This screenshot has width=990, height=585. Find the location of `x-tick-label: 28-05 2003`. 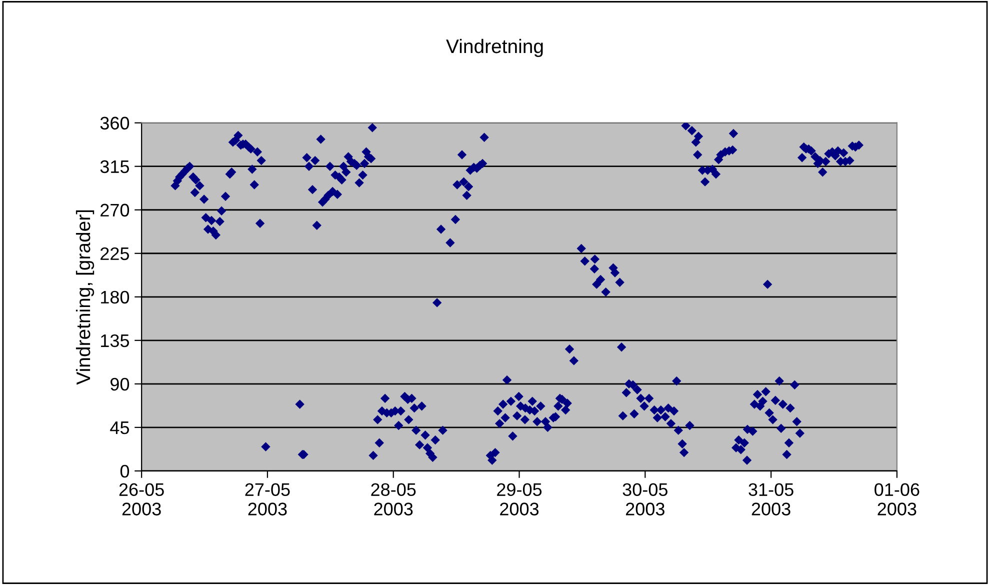

x-tick-label: 28-05 2003 is located at coordinates (393, 499).